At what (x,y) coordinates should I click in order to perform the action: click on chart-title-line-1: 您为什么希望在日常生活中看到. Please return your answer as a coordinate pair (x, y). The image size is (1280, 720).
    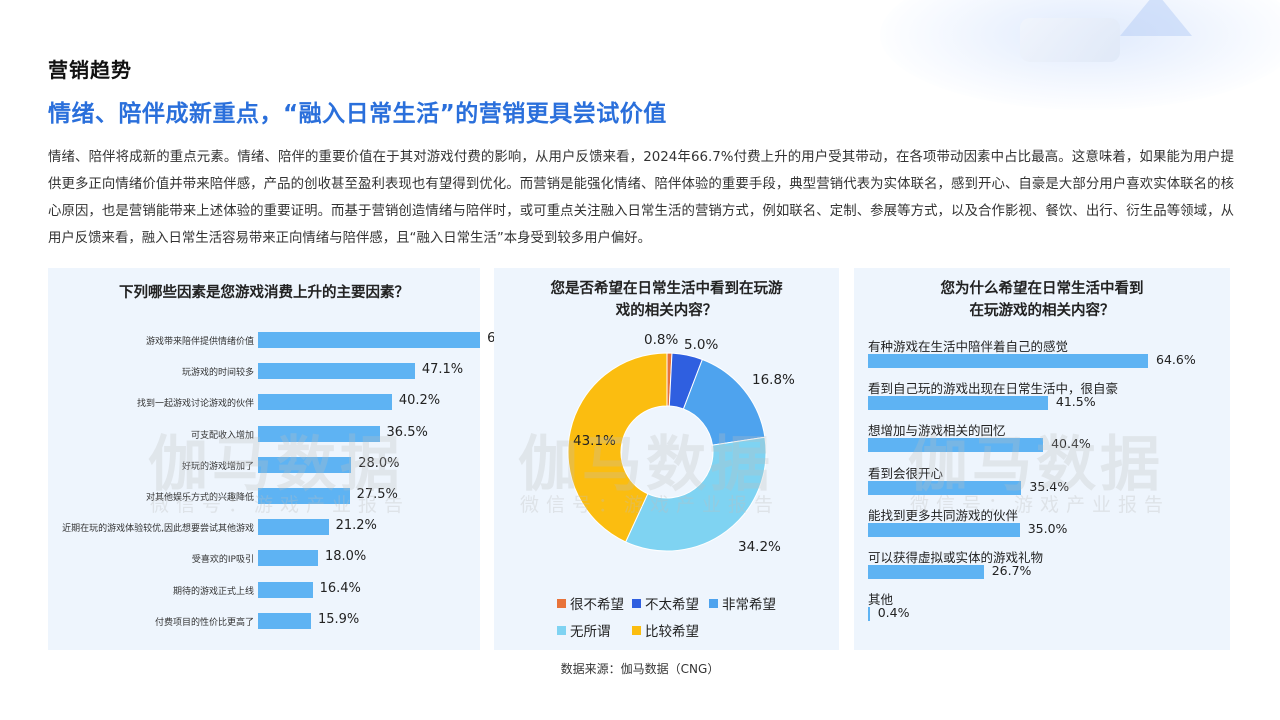
    Looking at the image, I should click on (1042, 289).